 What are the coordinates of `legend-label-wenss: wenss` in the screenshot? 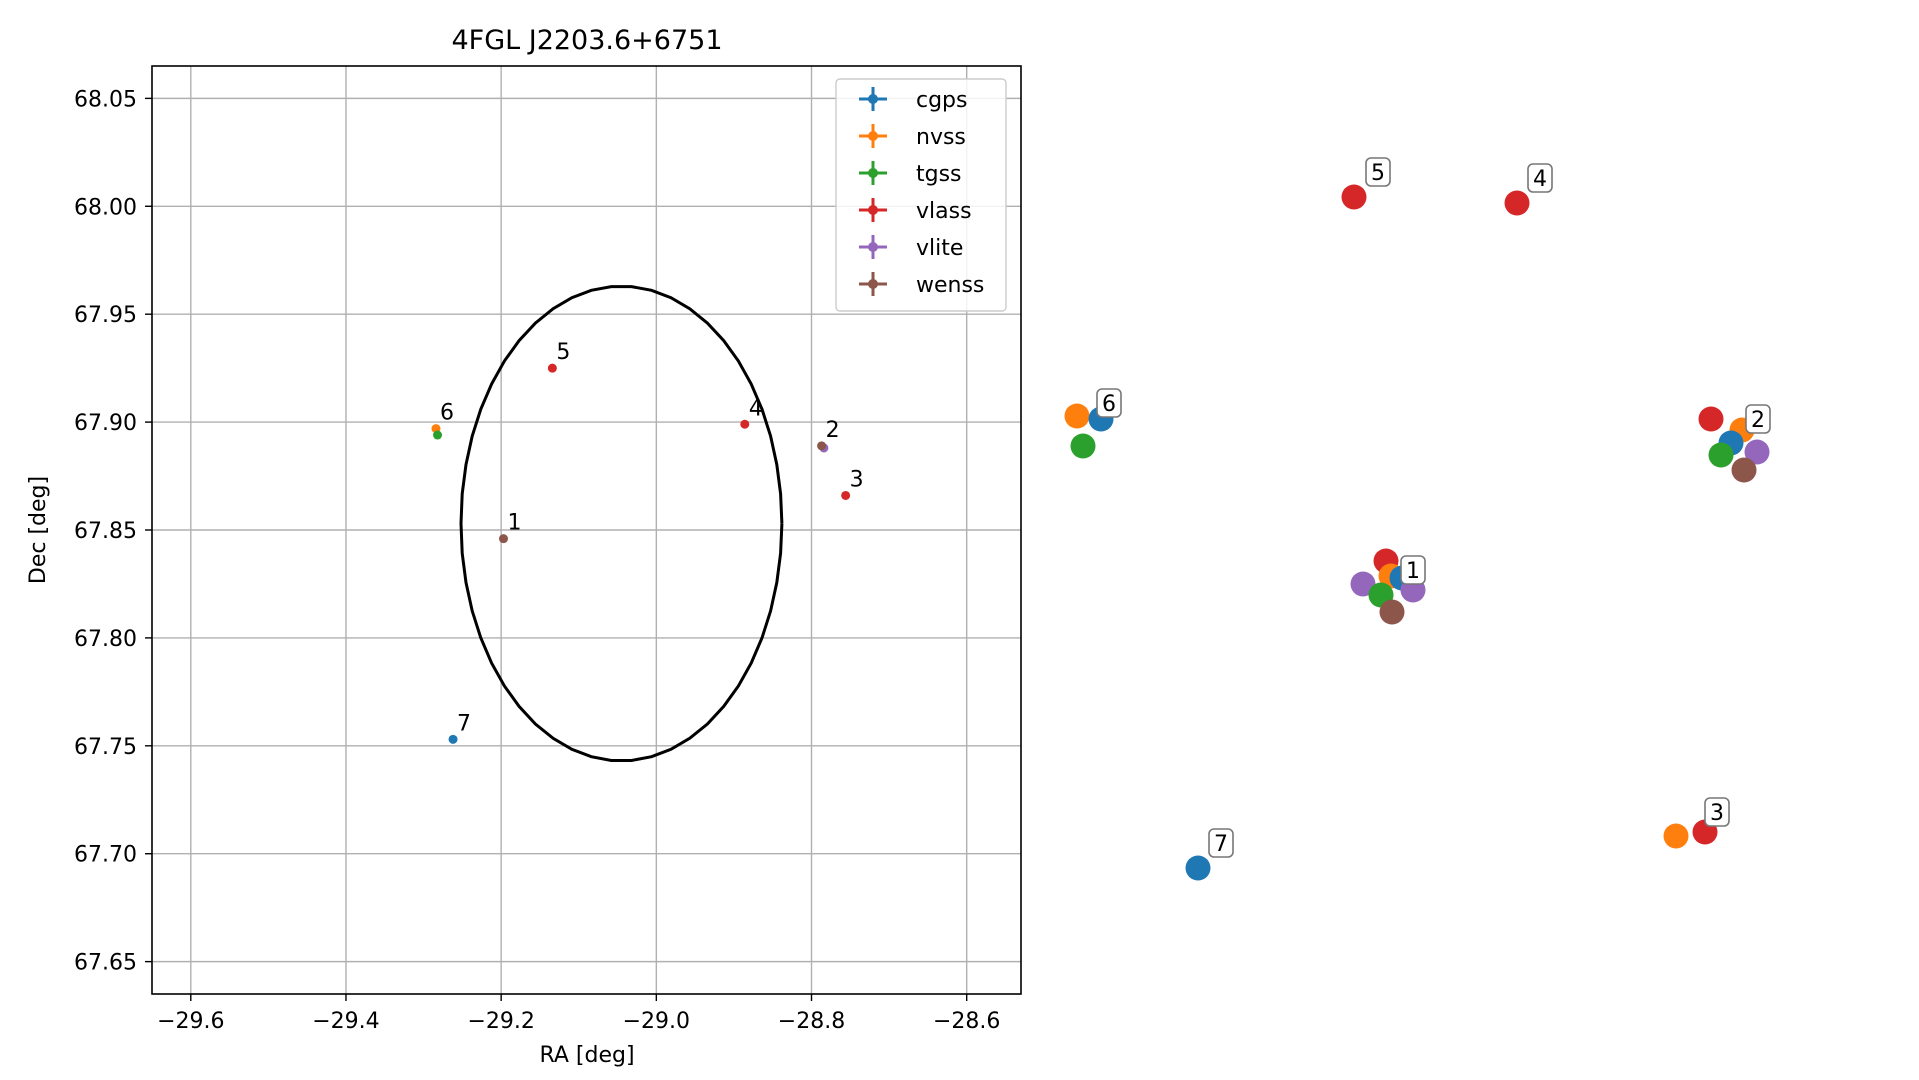 It's located at (950, 285).